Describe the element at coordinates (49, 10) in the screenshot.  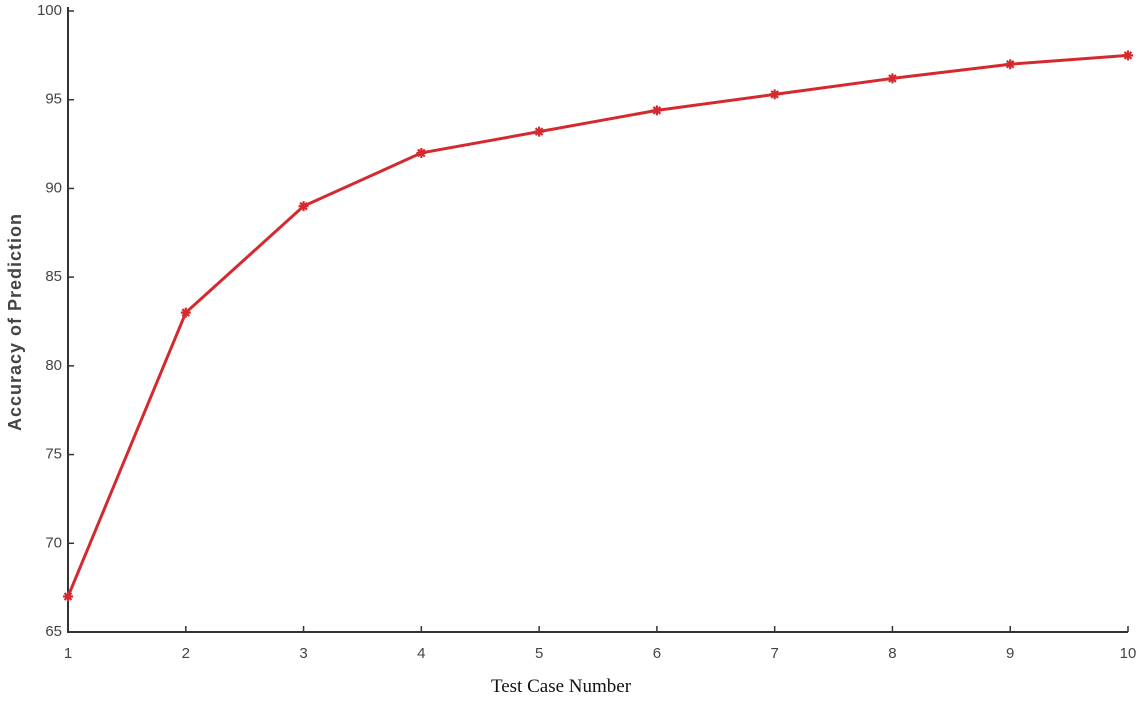
I see `y-tick-label: 100` at that location.